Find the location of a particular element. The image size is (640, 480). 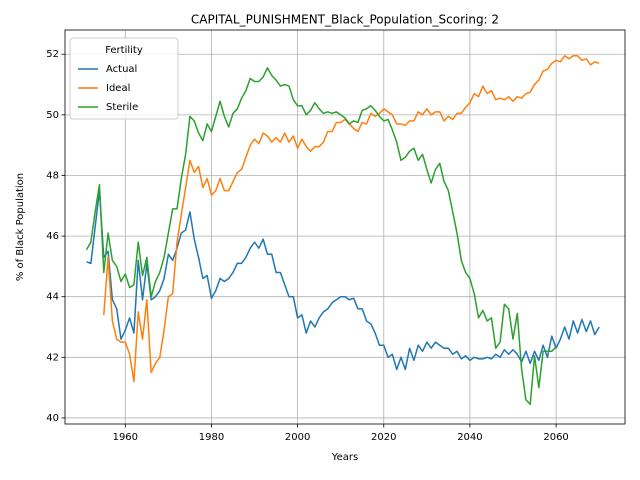

legend: Fertility Actual Ideal Sterile is located at coordinates (124, 78).